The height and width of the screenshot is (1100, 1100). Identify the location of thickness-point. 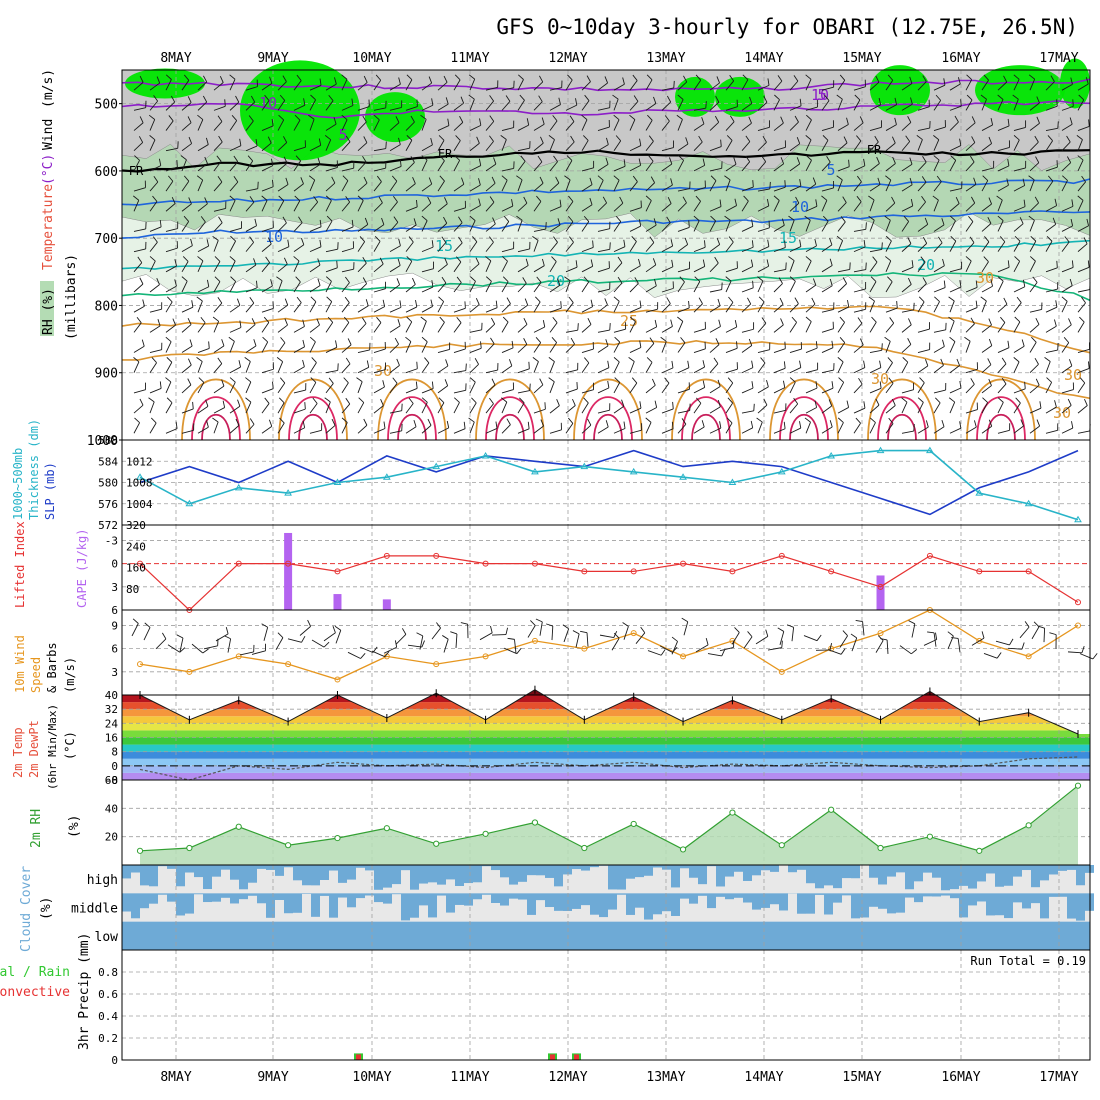
(386, 476).